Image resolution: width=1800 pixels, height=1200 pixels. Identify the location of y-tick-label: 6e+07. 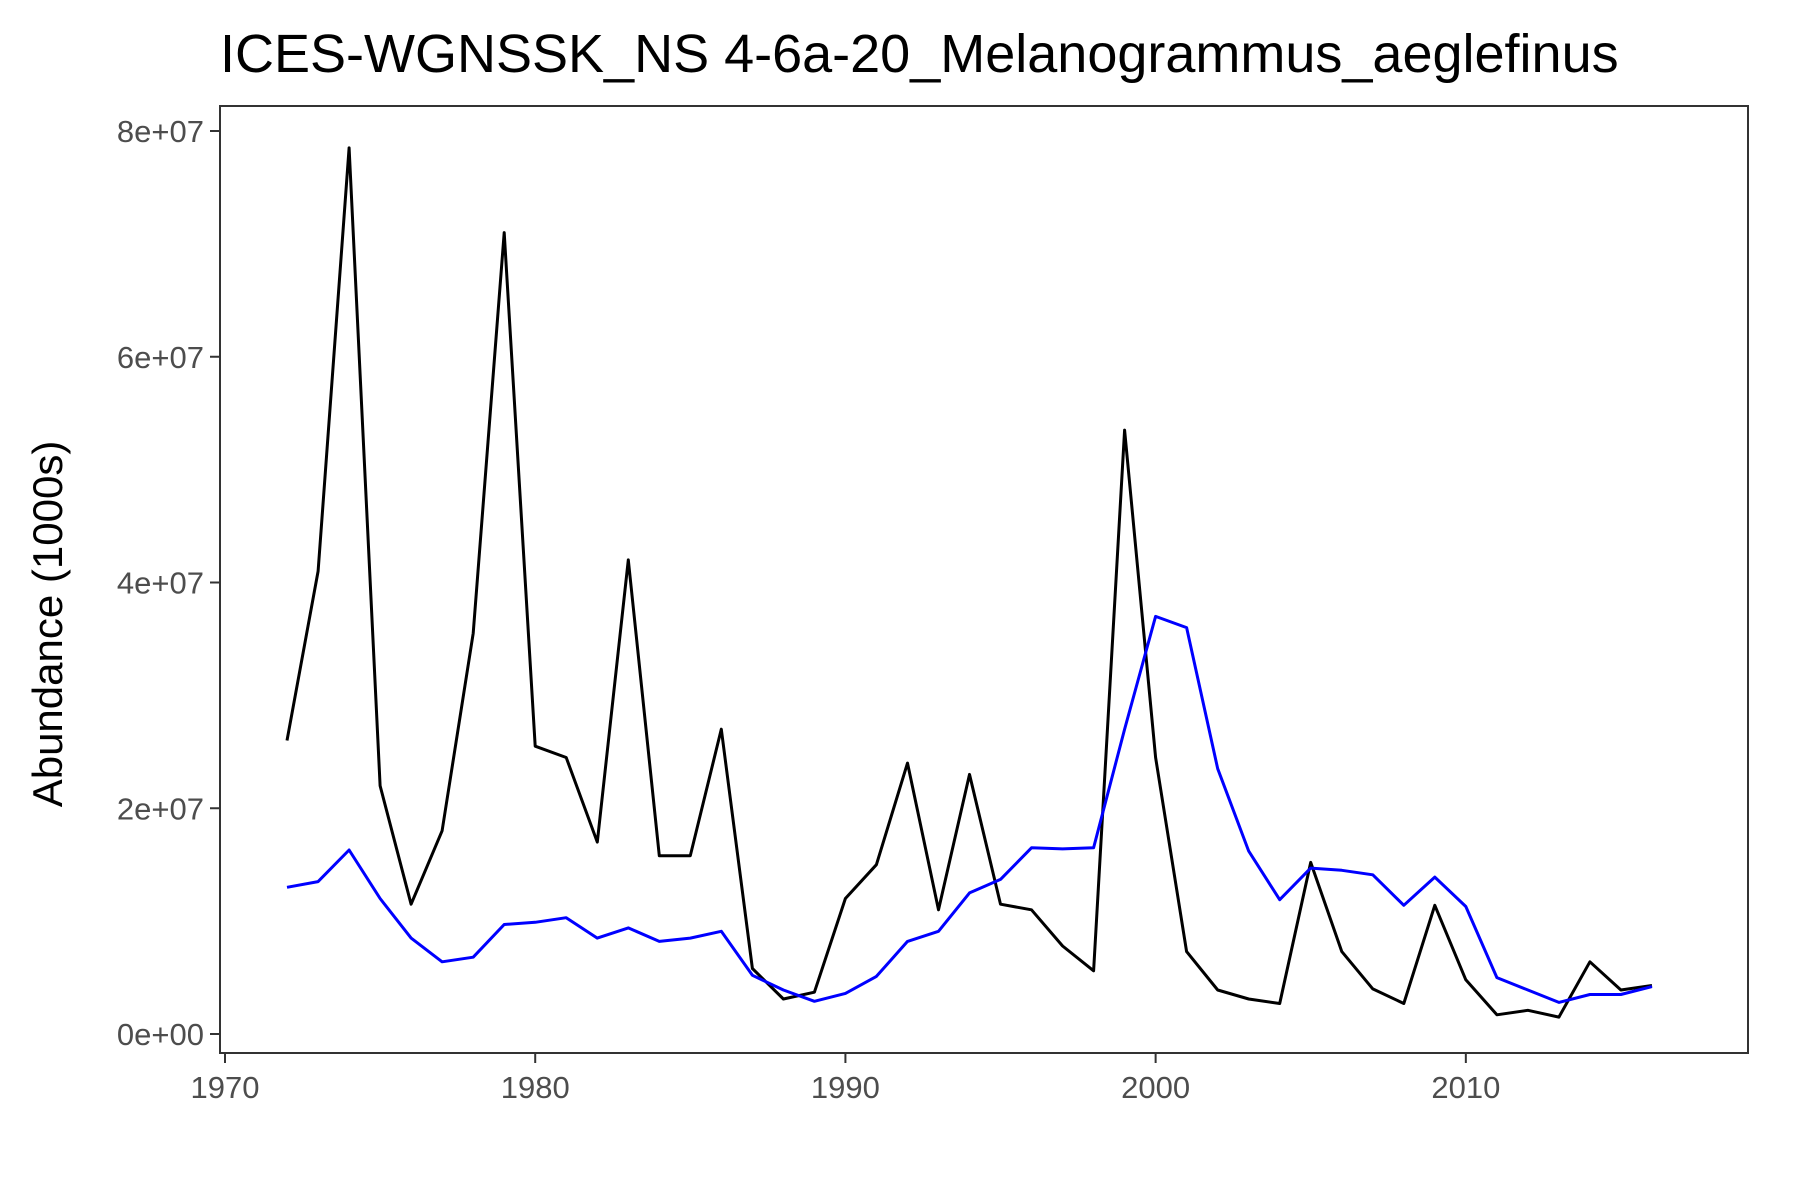
(160, 357).